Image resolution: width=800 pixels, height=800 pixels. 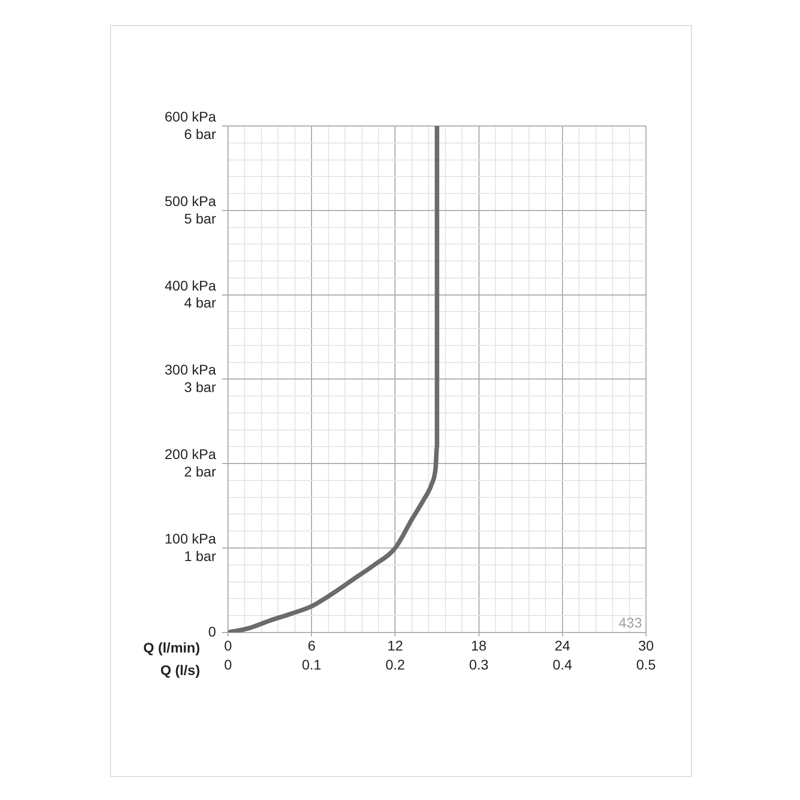 I want to click on y2-tick-label: 3 bar, so click(x=200, y=387).